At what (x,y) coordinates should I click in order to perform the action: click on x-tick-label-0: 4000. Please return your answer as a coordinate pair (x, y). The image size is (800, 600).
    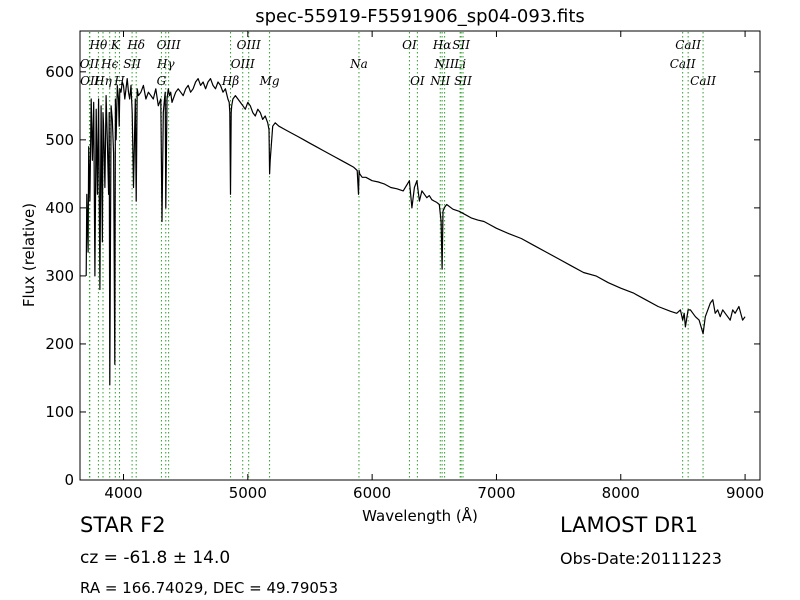
    Looking at the image, I should click on (123, 493).